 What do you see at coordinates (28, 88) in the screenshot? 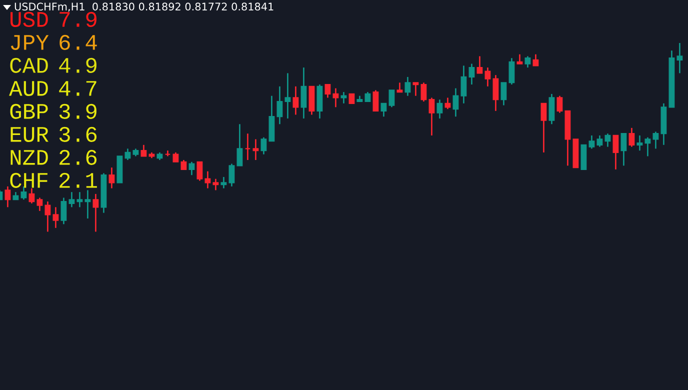
I see `category-label: AUD` at bounding box center [28, 88].